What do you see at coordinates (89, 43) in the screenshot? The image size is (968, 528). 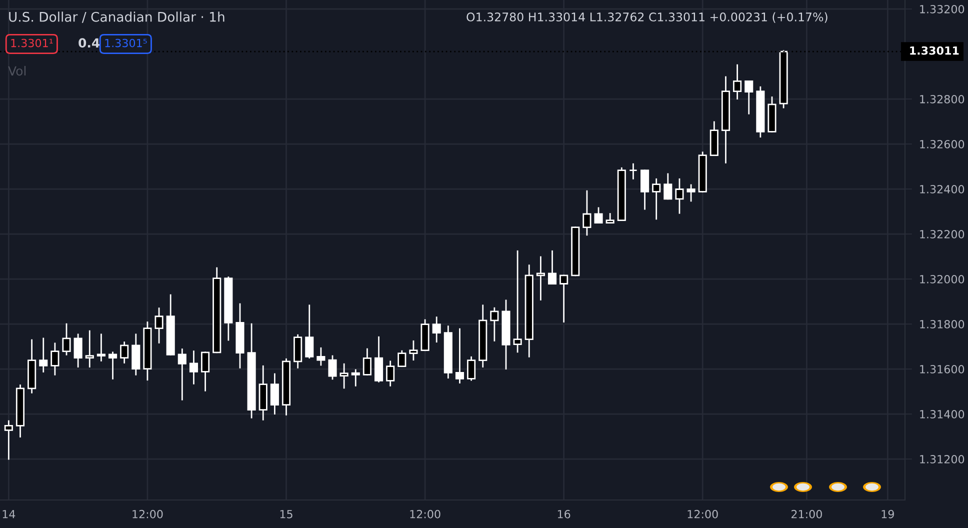 I see `annotation: 0.4` at bounding box center [89, 43].